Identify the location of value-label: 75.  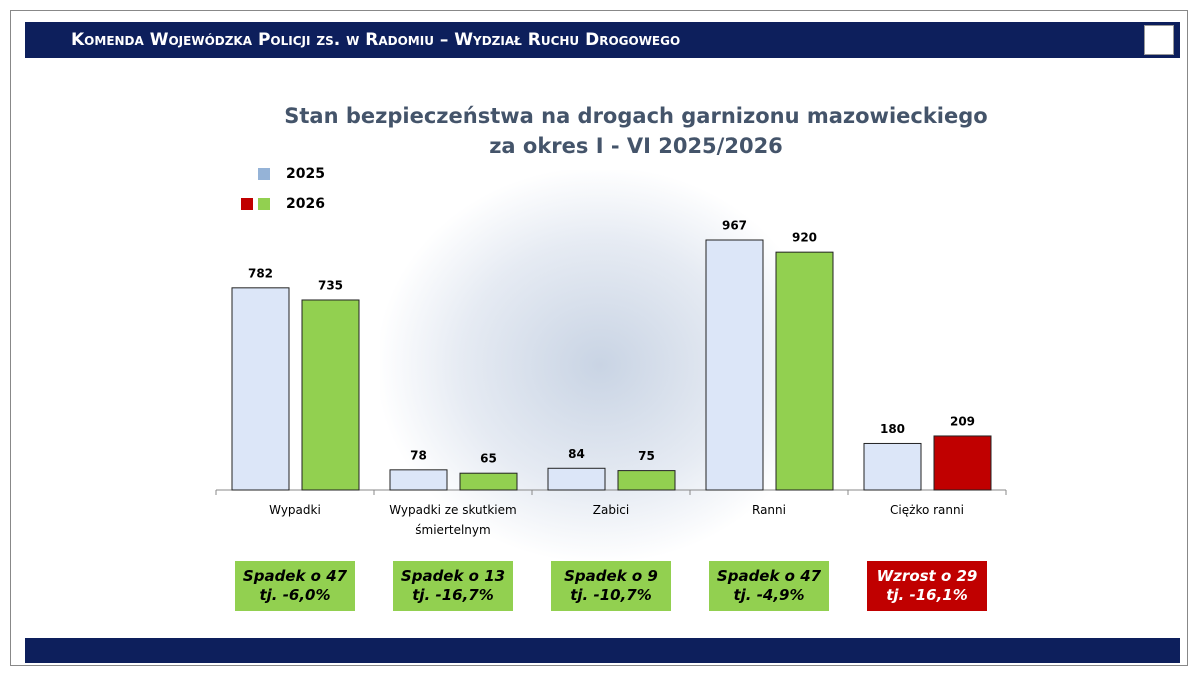
(646, 456).